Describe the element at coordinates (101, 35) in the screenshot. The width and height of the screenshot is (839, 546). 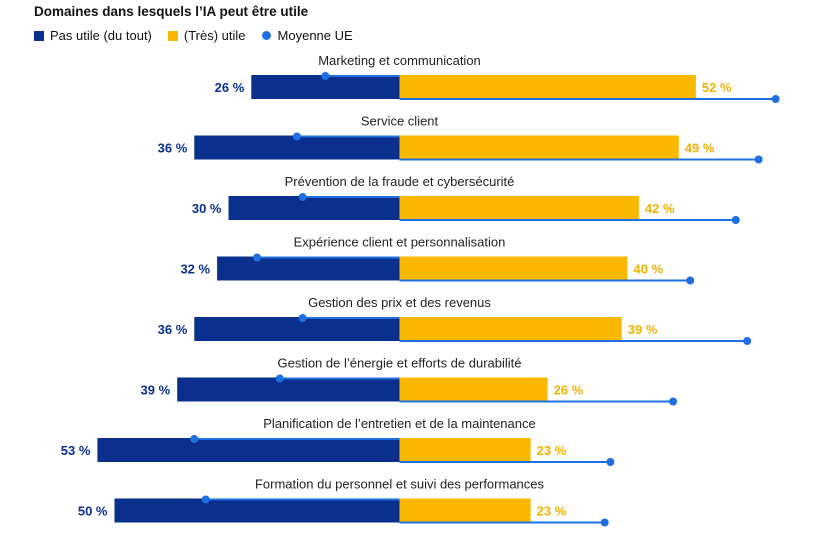
I see `legend-label-not-useful: Pas utile (du tout)` at that location.